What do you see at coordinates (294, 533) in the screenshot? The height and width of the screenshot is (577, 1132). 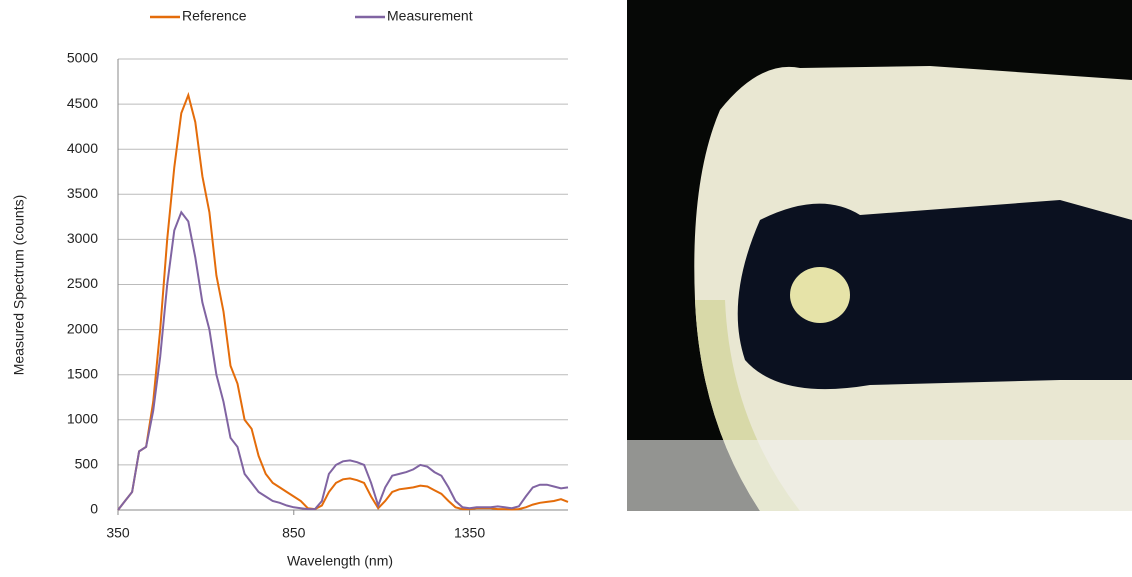 I see `x-tick-label: 850` at bounding box center [294, 533].